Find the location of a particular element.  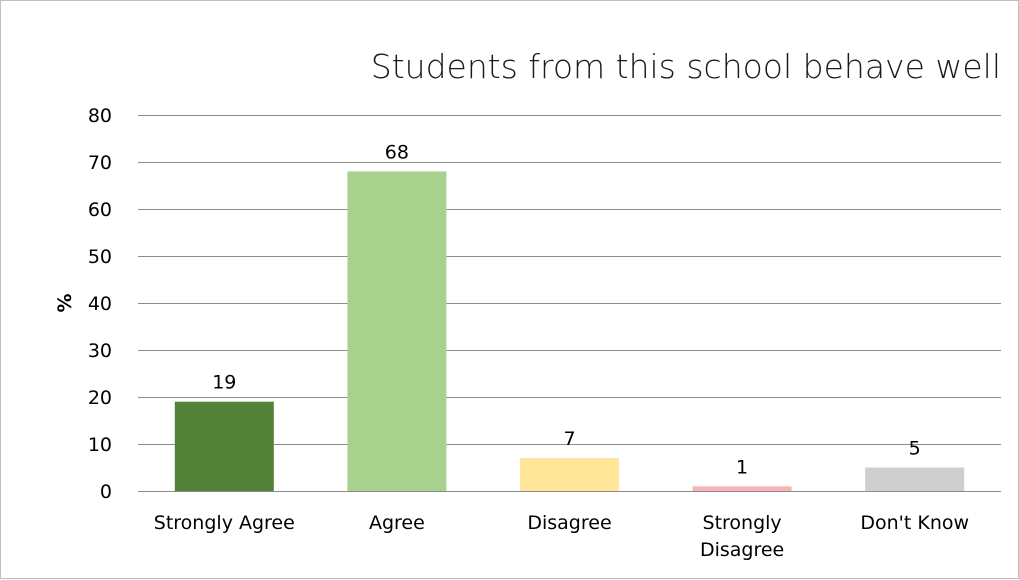

y-tick-label: 60 is located at coordinates (100, 210).